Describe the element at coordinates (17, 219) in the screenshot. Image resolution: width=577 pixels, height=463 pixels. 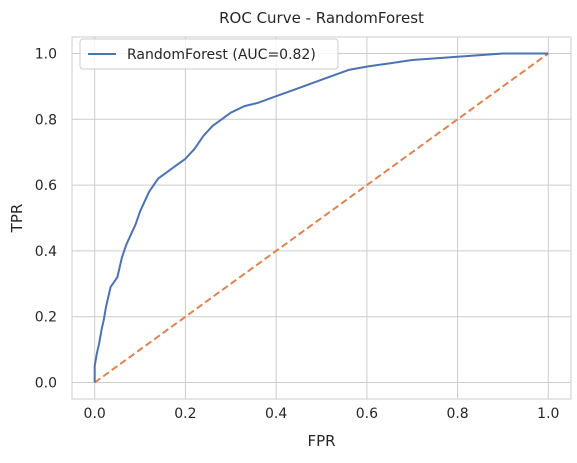
I see `y-axis-label: TPR` at that location.